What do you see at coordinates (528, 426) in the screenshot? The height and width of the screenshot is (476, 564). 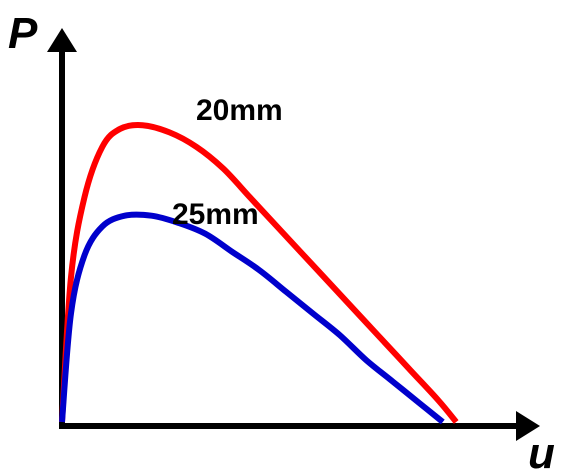 I see `x-axis-arrowhead` at bounding box center [528, 426].